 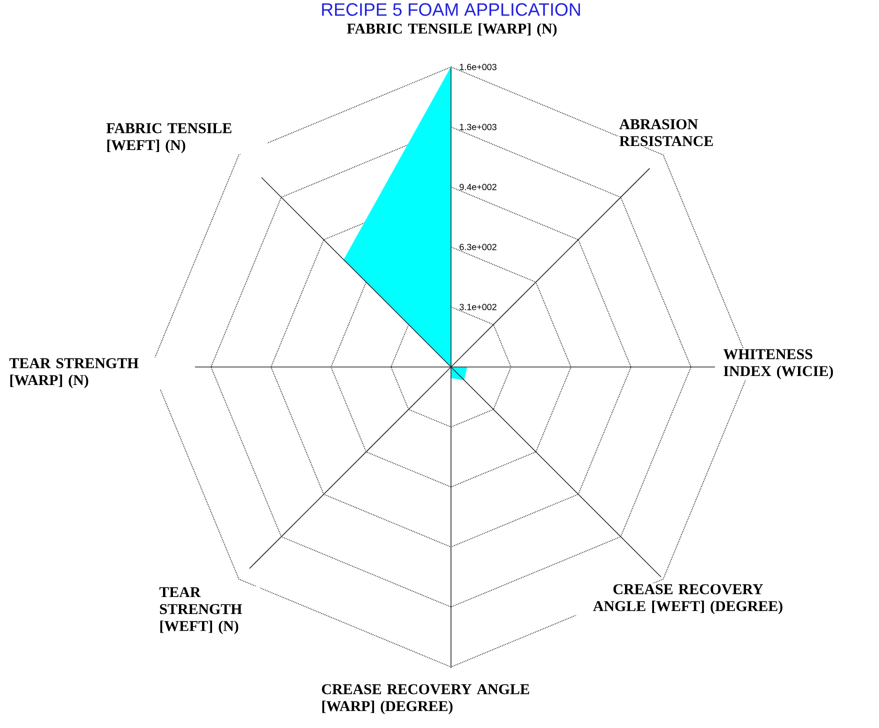 What do you see at coordinates (451, 30) in the screenshot?
I see `spoke-label: FABRIC TENSILE [WARP] (N)` at bounding box center [451, 30].